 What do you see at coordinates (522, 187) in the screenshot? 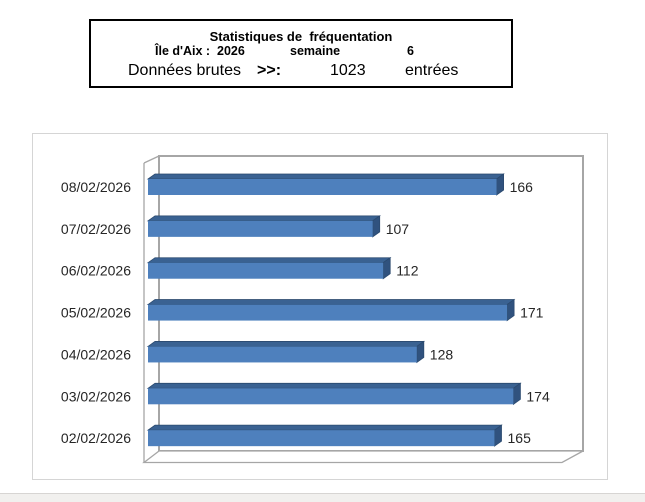
I see `value-label: 166` at bounding box center [522, 187].